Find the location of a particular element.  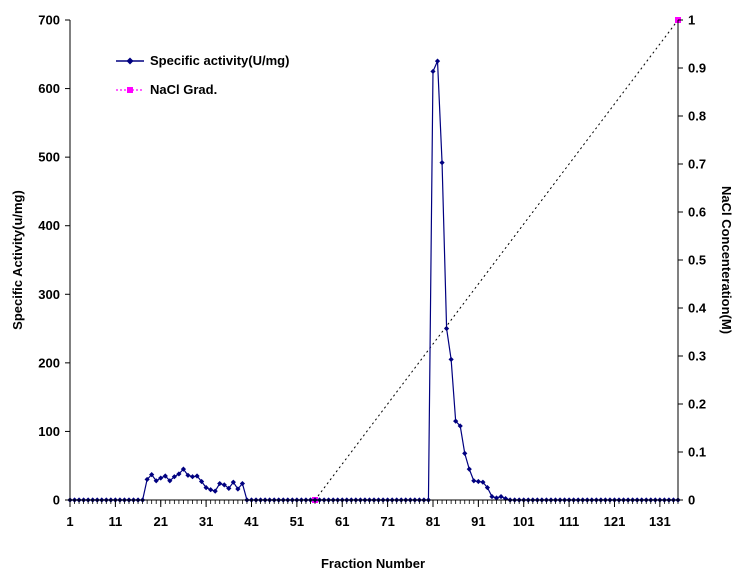

legend: Specific activity(U/mg) NaCl Grad. is located at coordinates (202, 75).